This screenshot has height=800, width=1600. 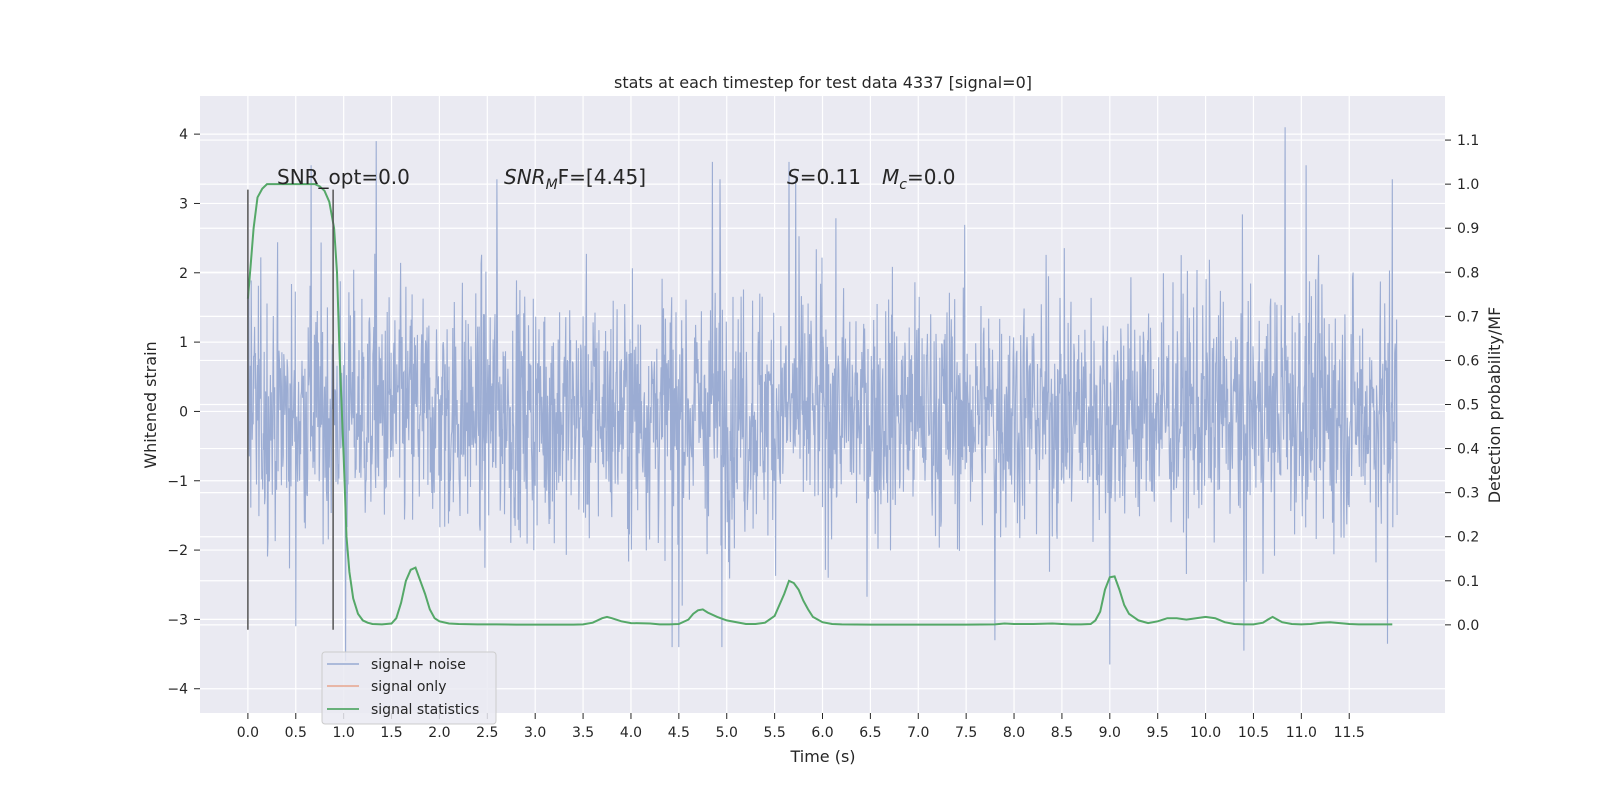 I want to click on x-tick-label: 10.0, so click(x=1205, y=733).